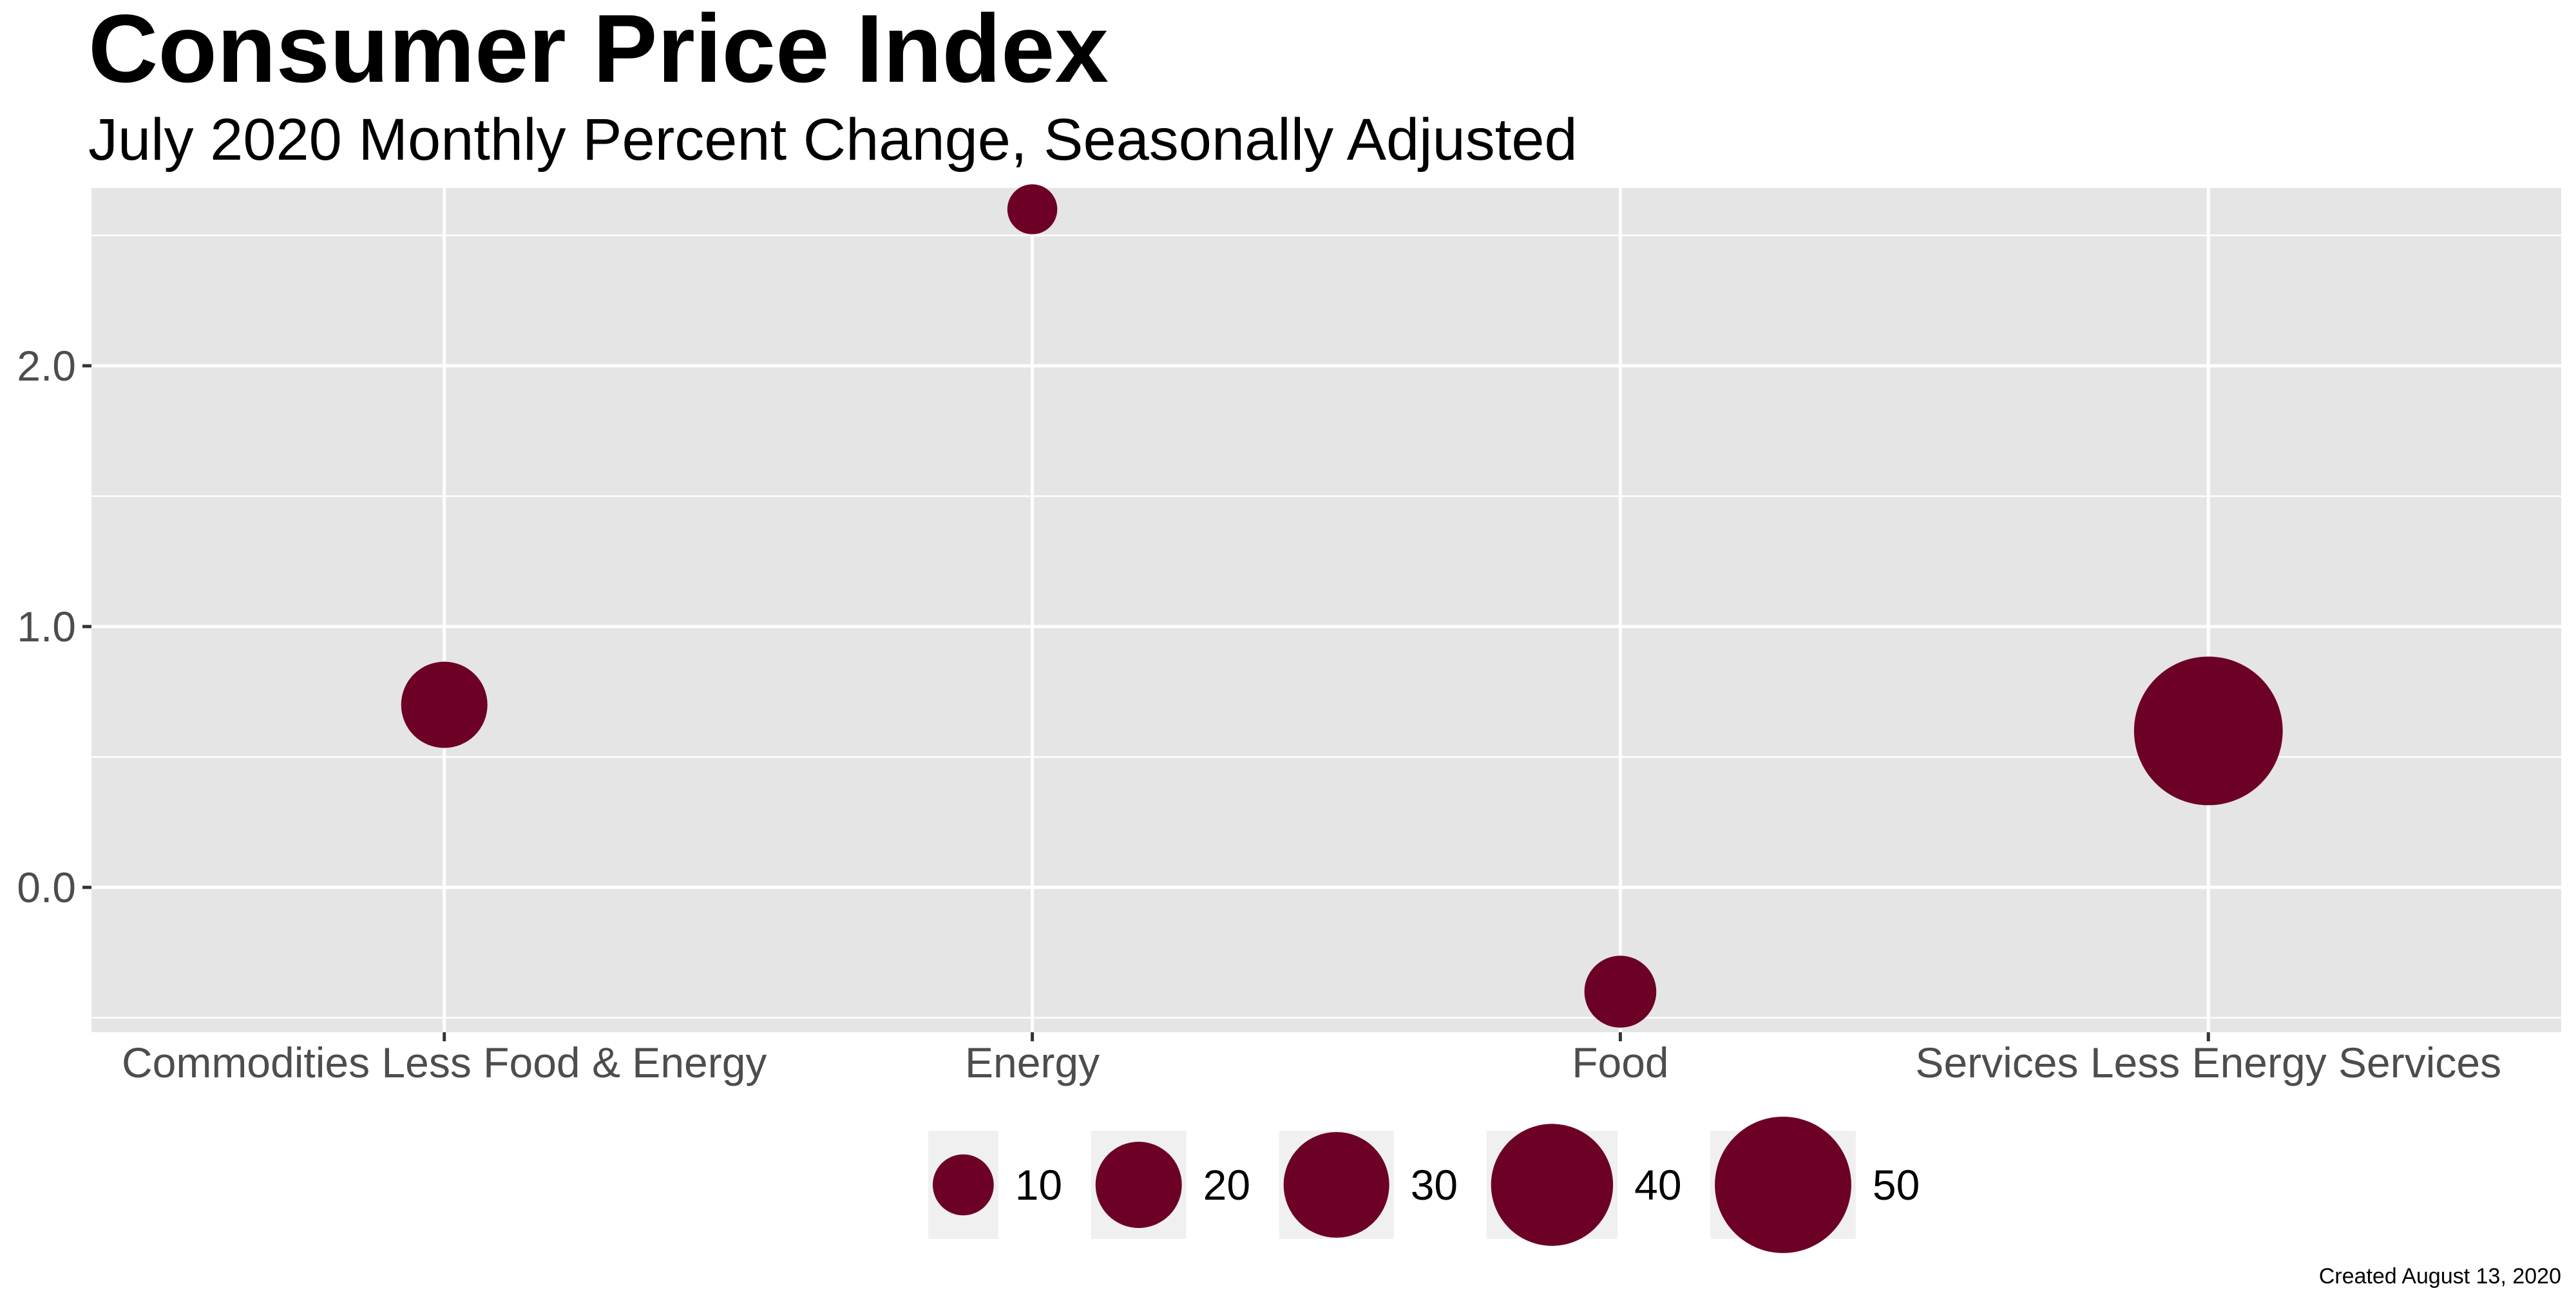 This screenshot has width=2576, height=1304. What do you see at coordinates (598, 51) in the screenshot?
I see `chart-title: Consumer Price Index` at bounding box center [598, 51].